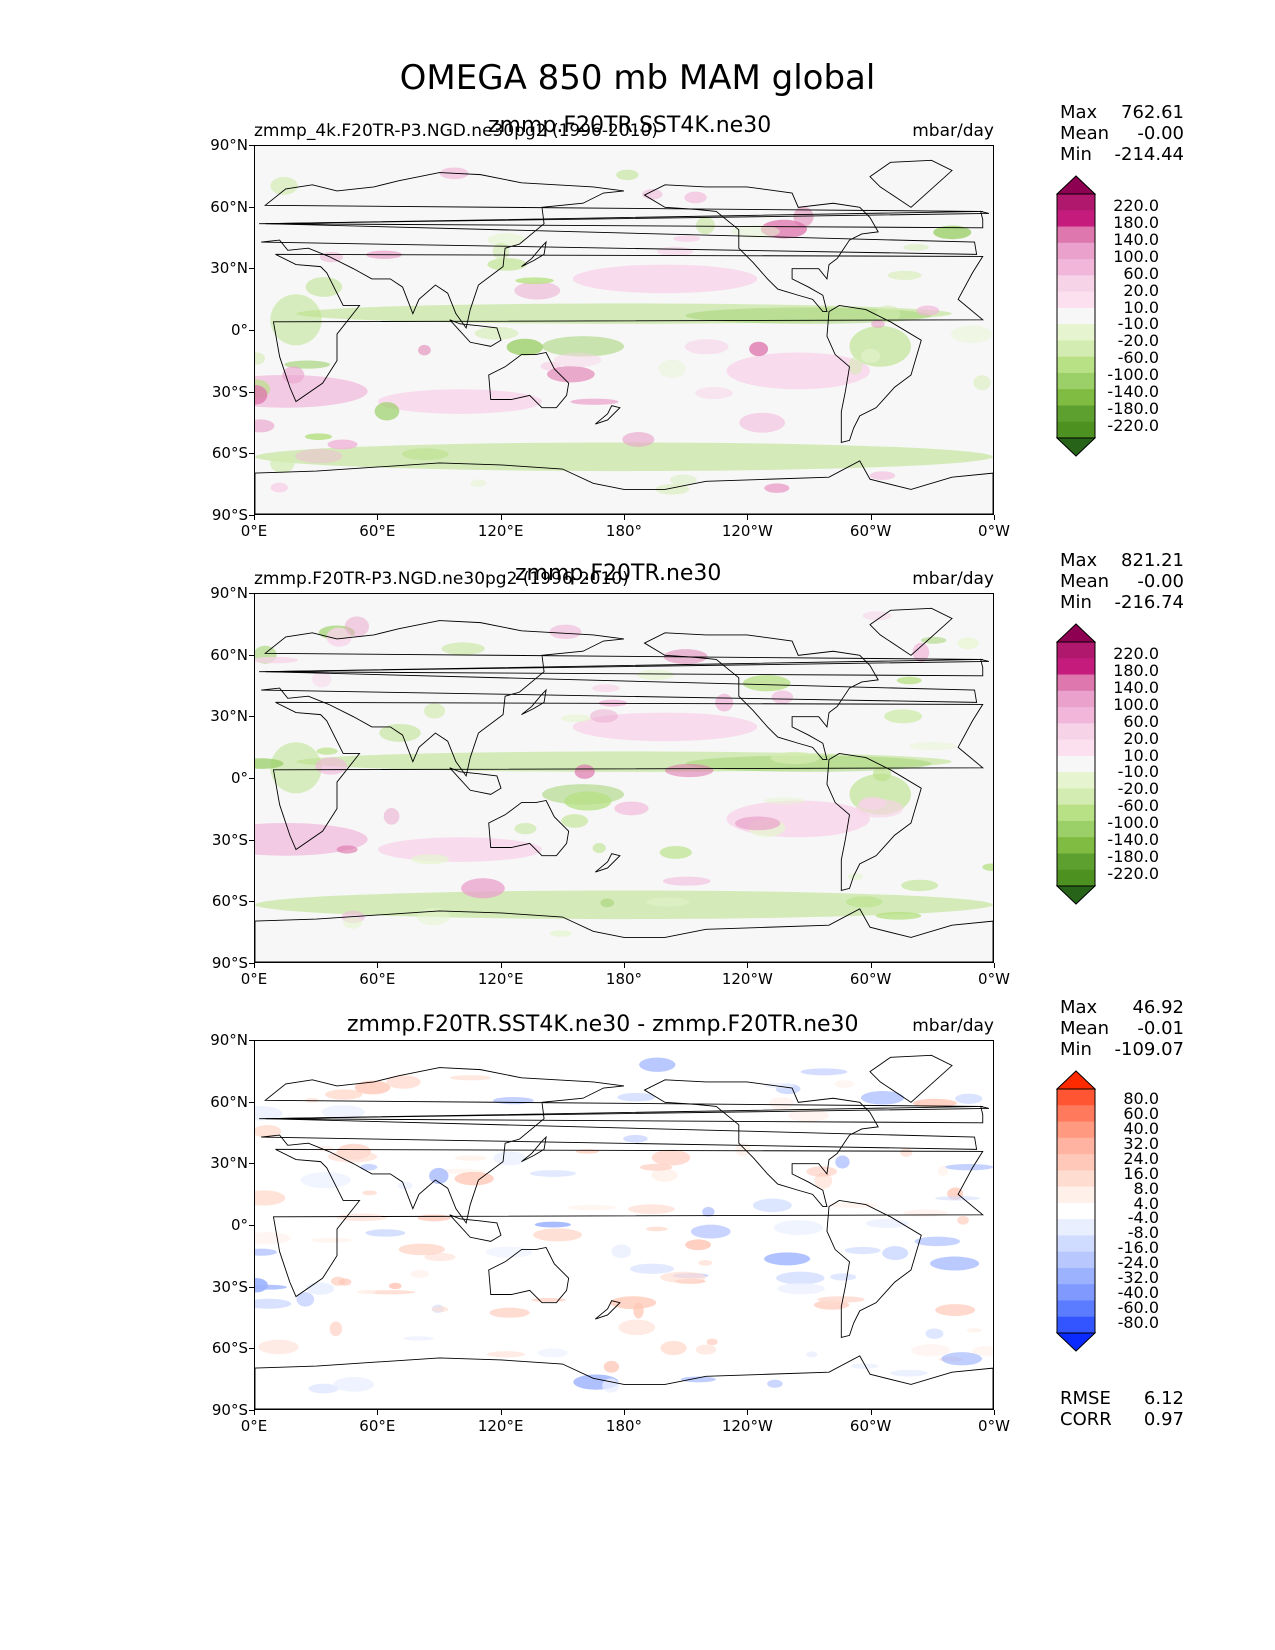 Image resolution: width=1275 pixels, height=1650 pixels. I want to click on coastline-indonesia, so click(475, 333).